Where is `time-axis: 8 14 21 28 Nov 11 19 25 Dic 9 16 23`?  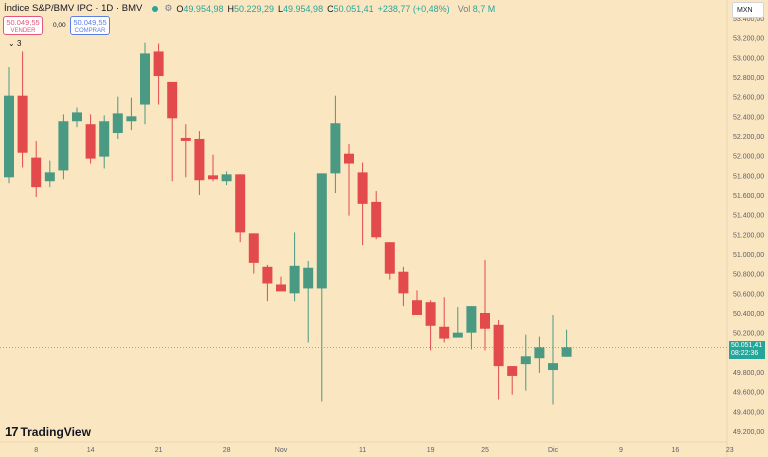
time-axis: 8 14 21 28 Nov 11 19 25 Dic 9 16 23 is located at coordinates (384, 450).